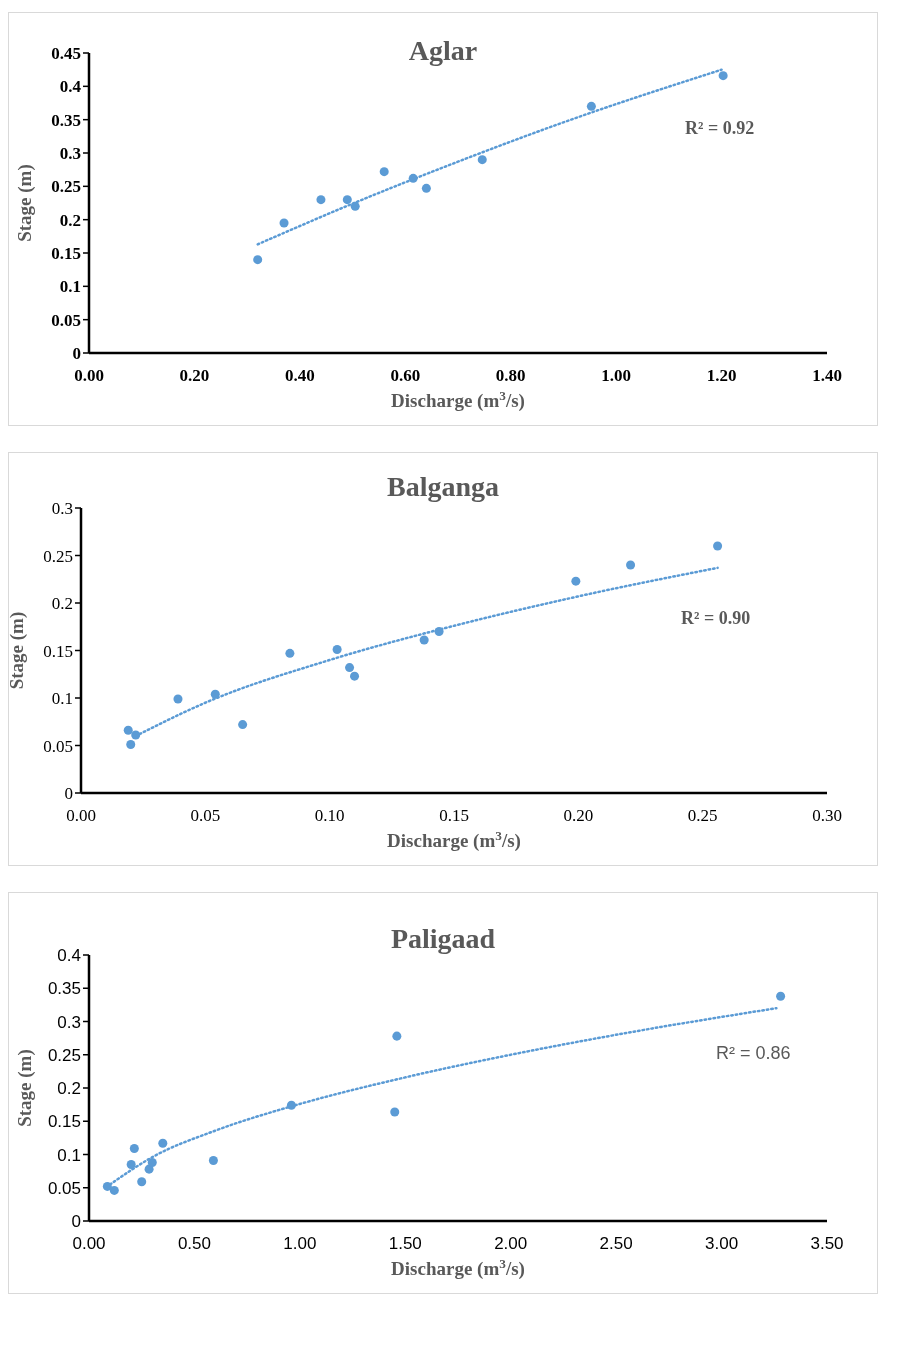 The image size is (897, 1351). I want to click on x-tick-label: 1.50, so click(405, 1244).